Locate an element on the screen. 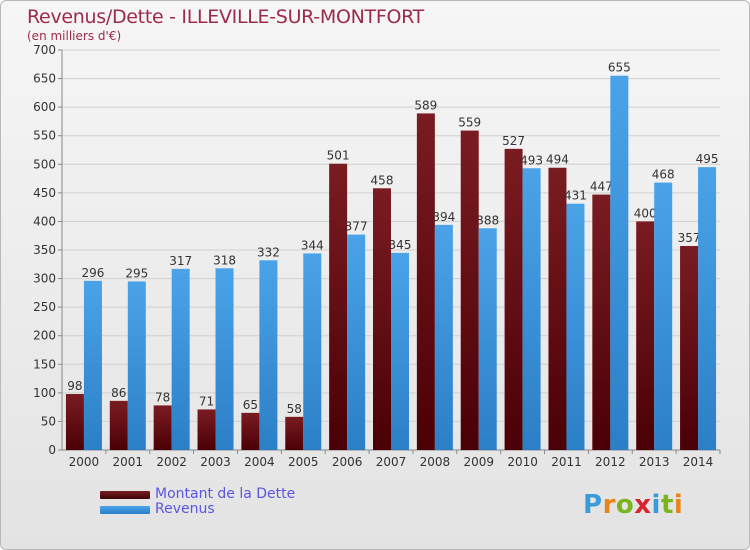  data-label: 296 is located at coordinates (92, 273).